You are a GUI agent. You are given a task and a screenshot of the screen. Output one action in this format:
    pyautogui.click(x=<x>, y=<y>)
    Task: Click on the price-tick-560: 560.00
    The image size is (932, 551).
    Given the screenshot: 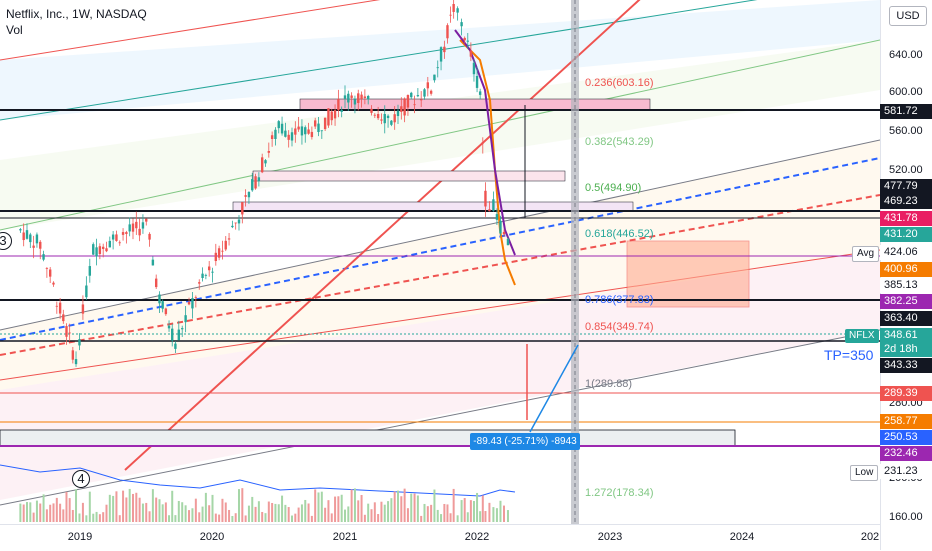 What is the action you would take?
    pyautogui.click(x=906, y=131)
    